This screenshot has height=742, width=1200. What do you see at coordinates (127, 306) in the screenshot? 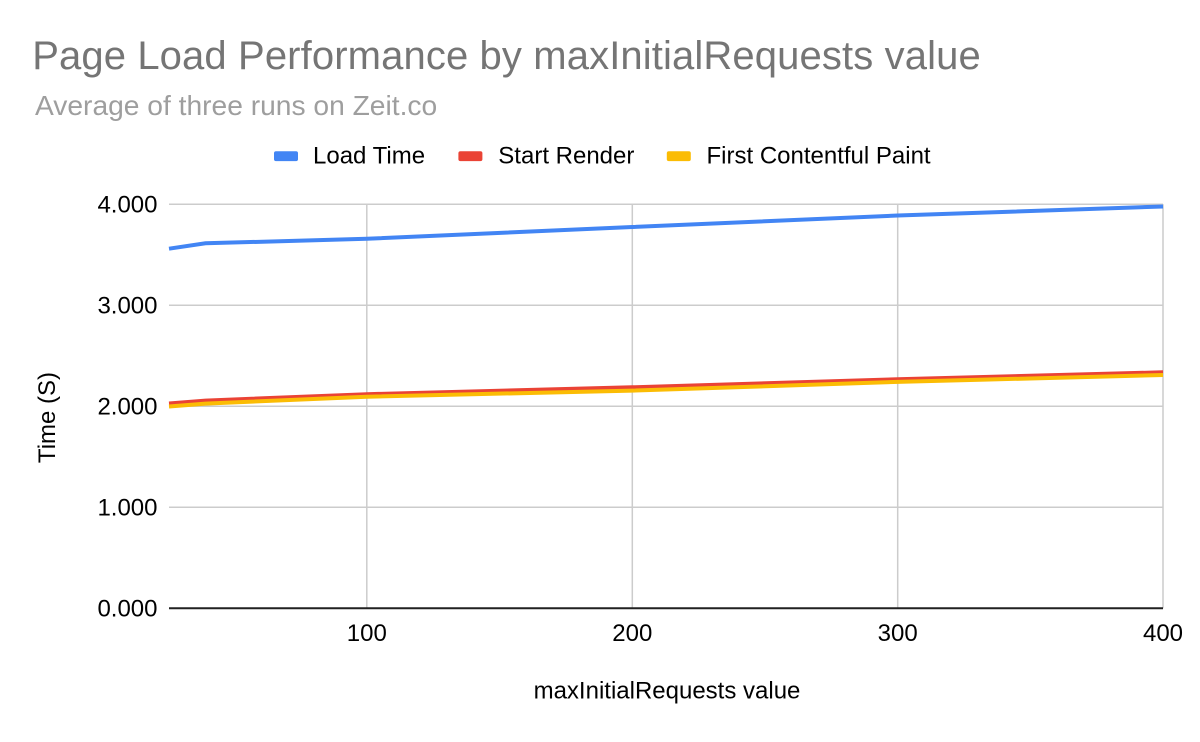
I see `svg-text: 3.000` at bounding box center [127, 306].